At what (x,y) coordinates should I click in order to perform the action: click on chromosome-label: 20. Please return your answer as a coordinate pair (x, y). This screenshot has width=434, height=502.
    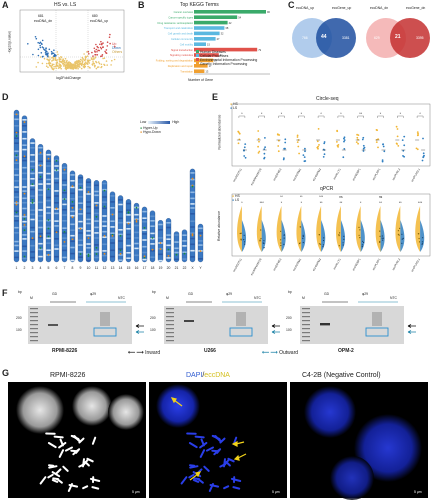
    Looking at the image, I should click on (169, 268).